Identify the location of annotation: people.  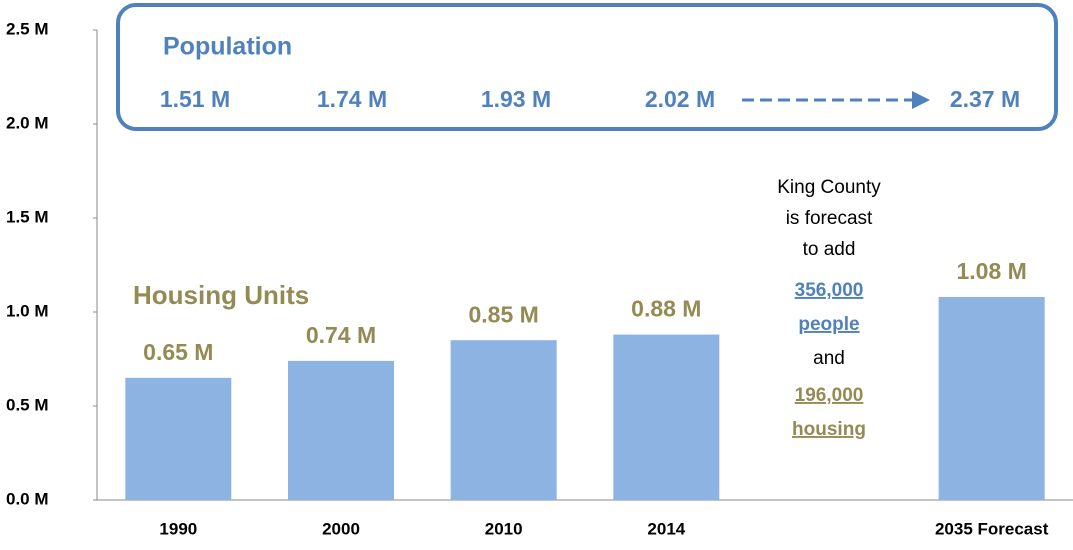
(828, 324).